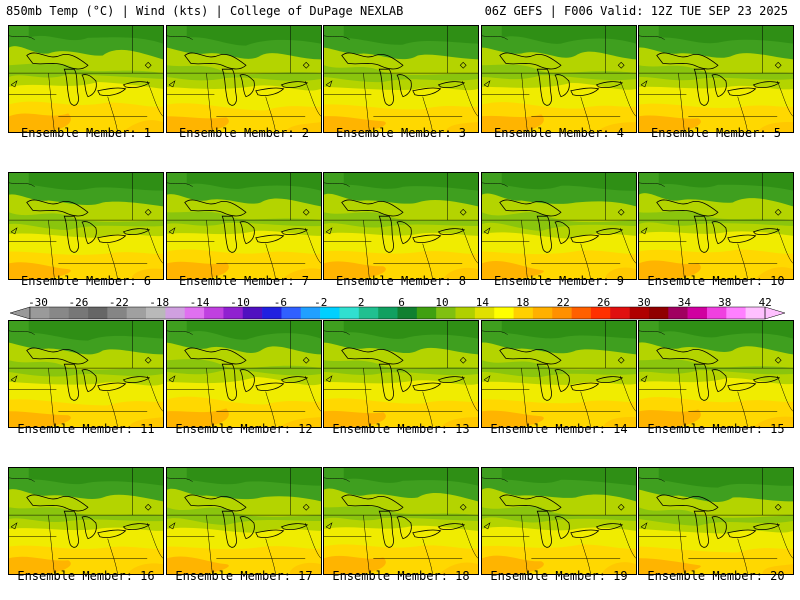 The height and width of the screenshot is (600, 800). Describe the element at coordinates (765, 302) in the screenshot. I see `scale-label: 42` at that location.